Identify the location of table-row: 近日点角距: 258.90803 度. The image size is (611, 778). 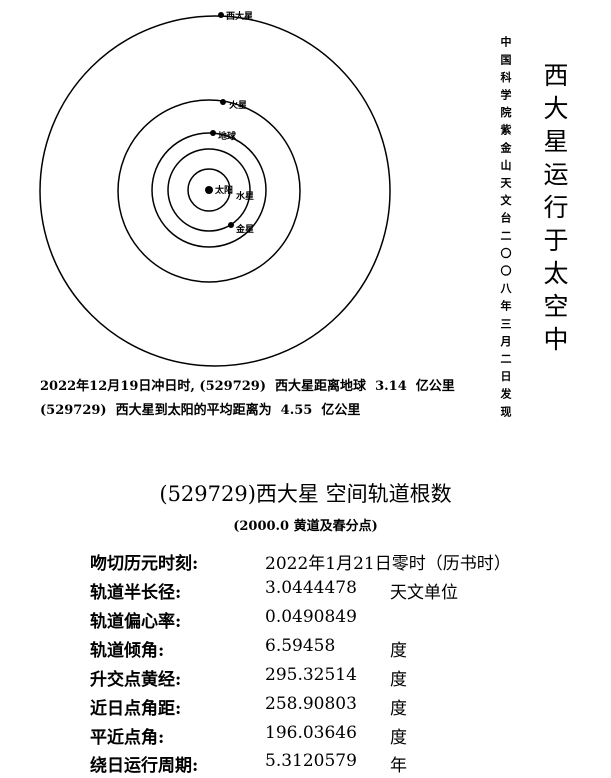
(320, 706).